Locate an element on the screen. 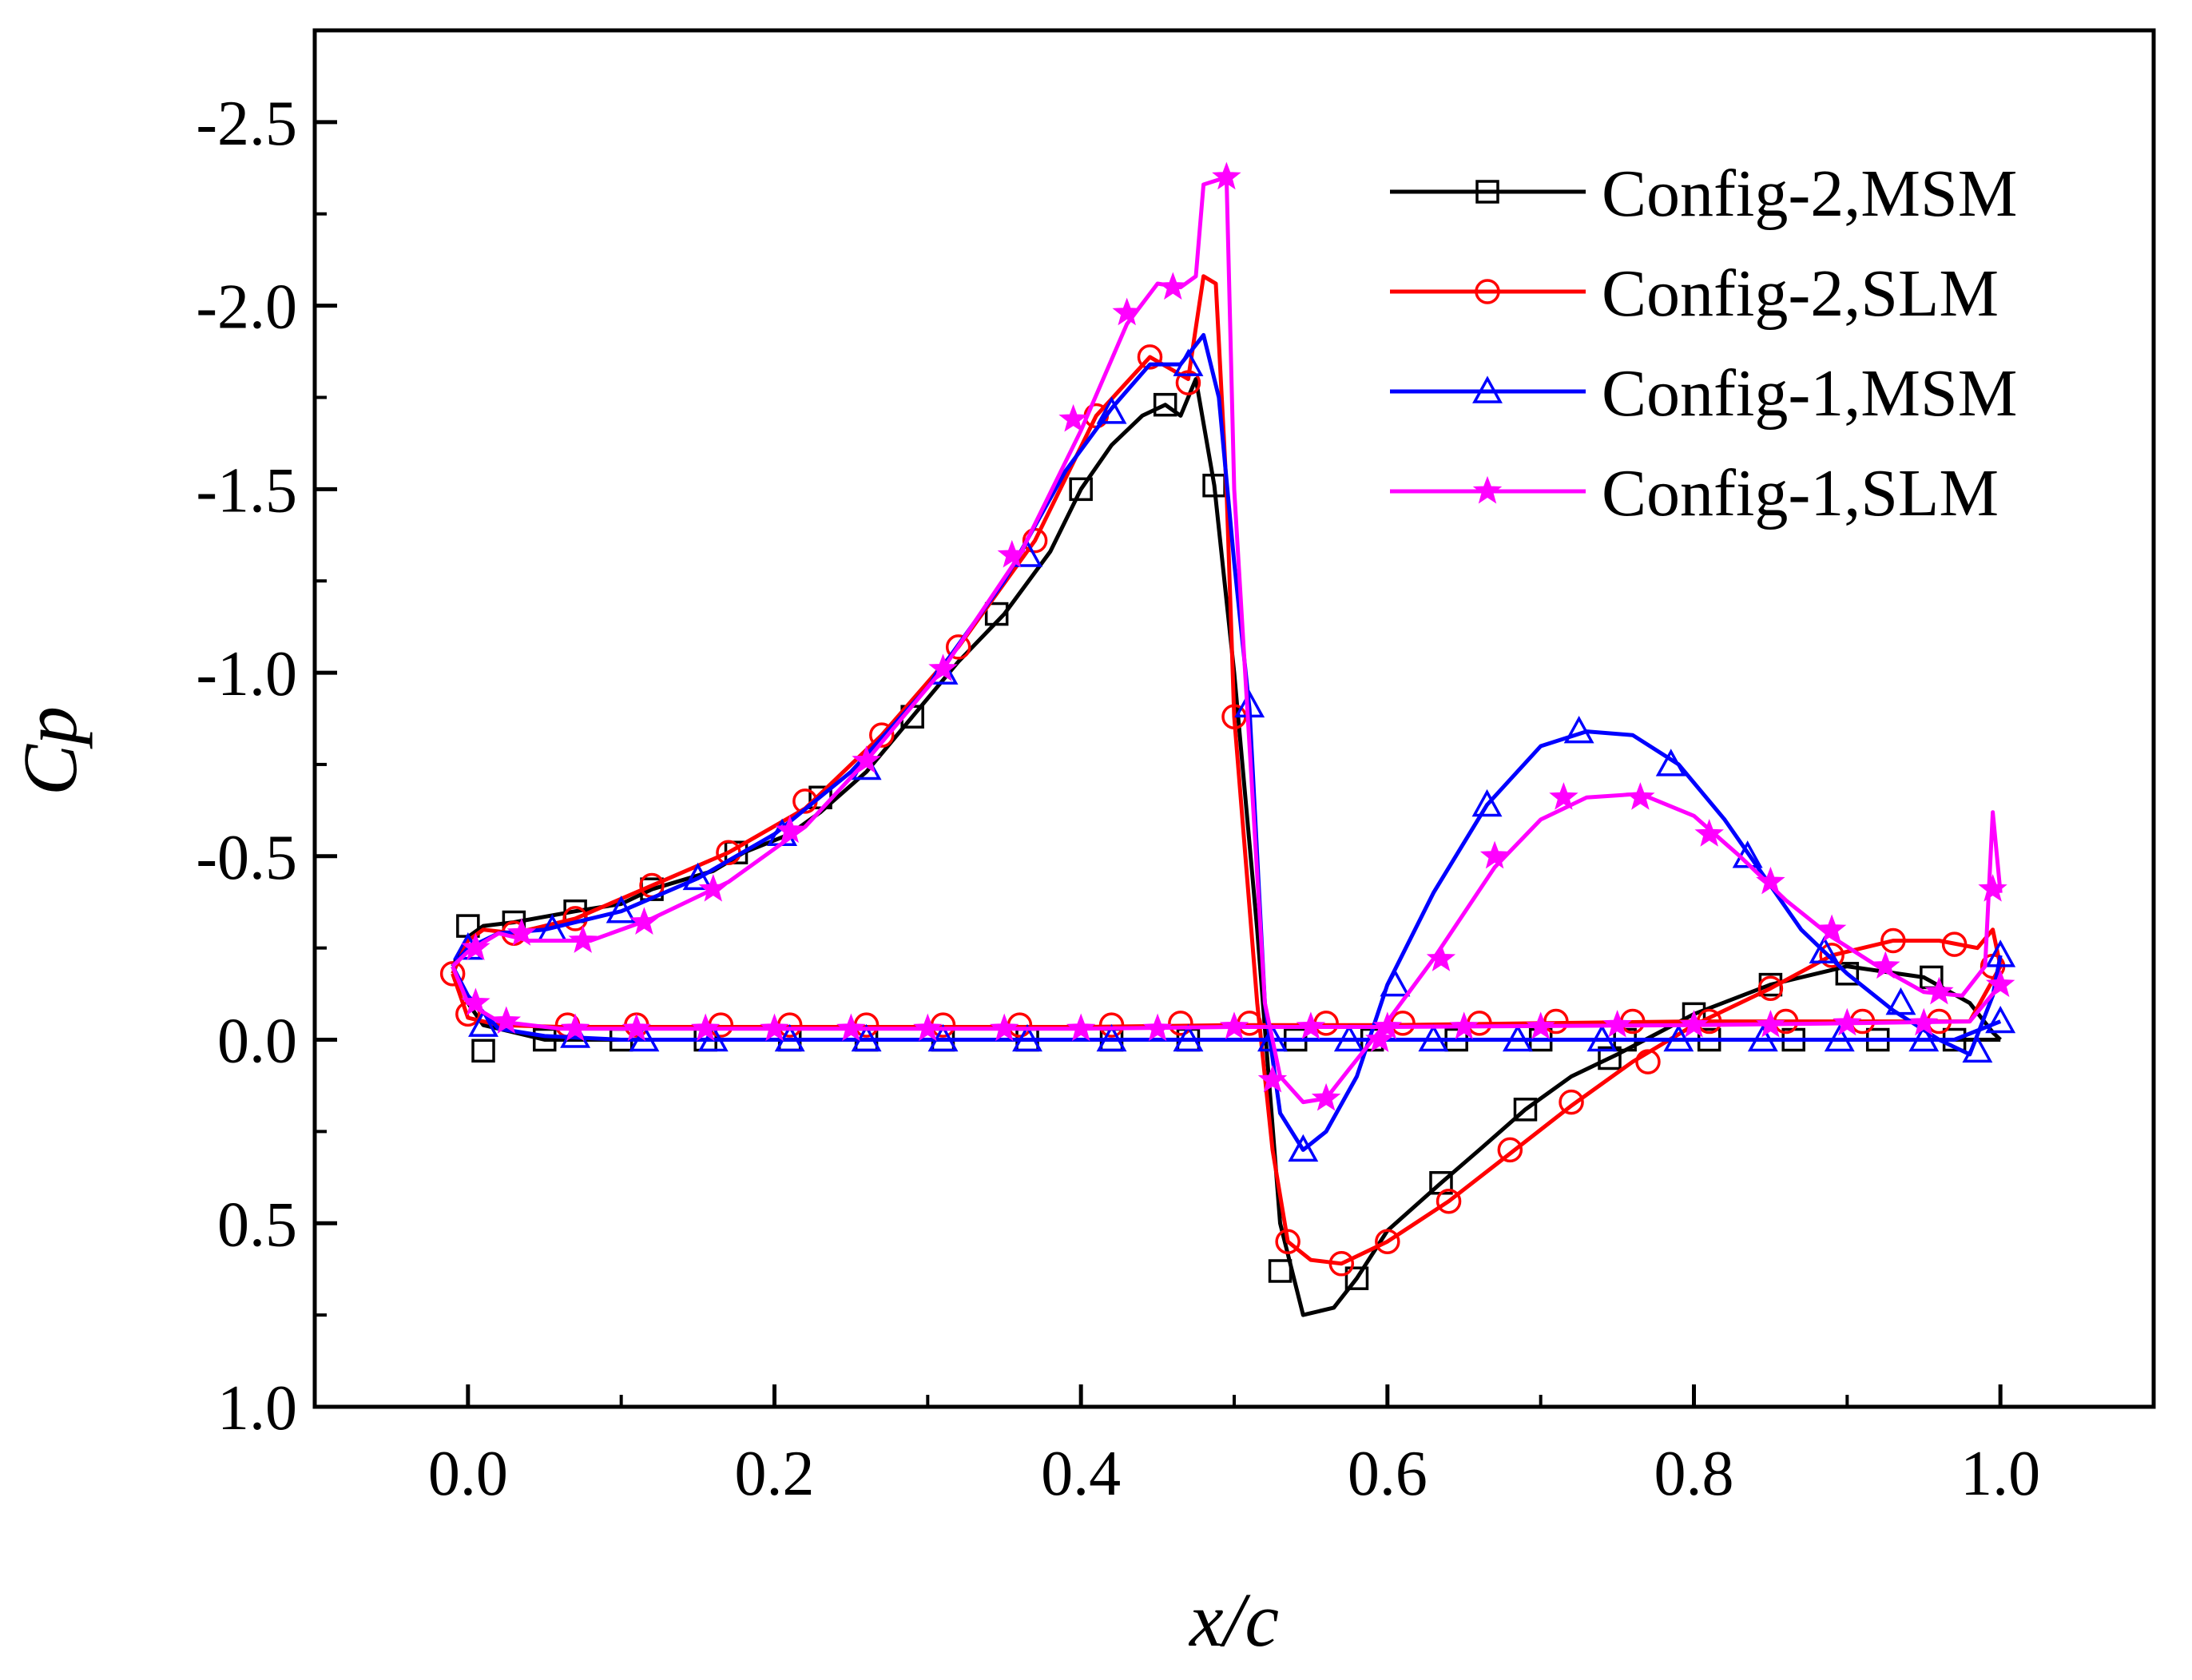  legend-label: Config-1,MSM is located at coordinates (1810, 393).